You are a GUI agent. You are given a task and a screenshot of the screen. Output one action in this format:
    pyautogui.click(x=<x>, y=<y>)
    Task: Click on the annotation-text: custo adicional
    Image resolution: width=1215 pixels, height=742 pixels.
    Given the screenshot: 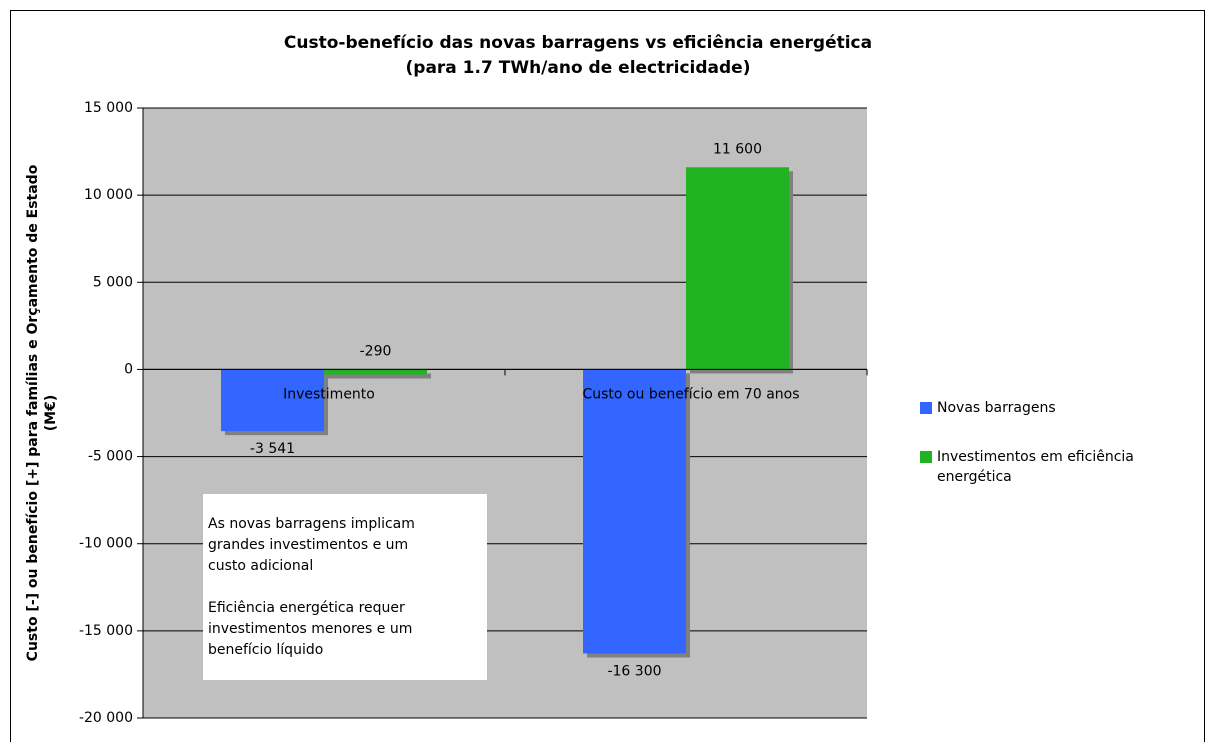 What is the action you would take?
    pyautogui.click(x=260, y=566)
    